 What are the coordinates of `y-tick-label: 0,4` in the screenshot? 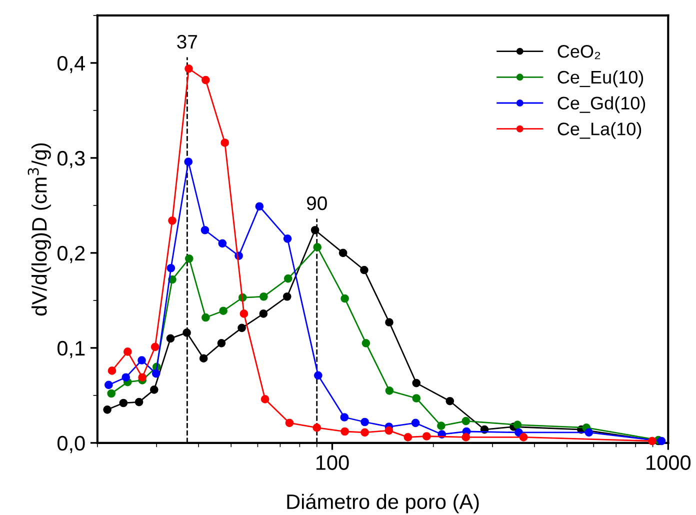 It's located at (71, 65).